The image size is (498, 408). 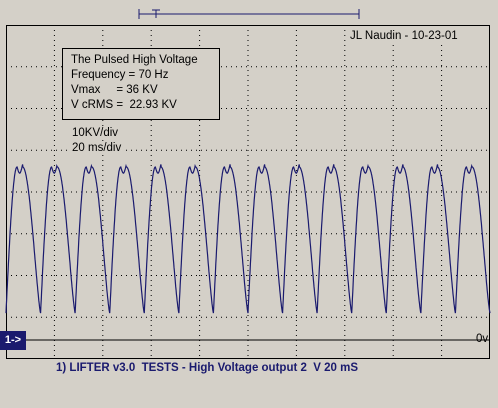 I want to click on info-frequency: Frequency = 70 Hz, so click(x=120, y=75).